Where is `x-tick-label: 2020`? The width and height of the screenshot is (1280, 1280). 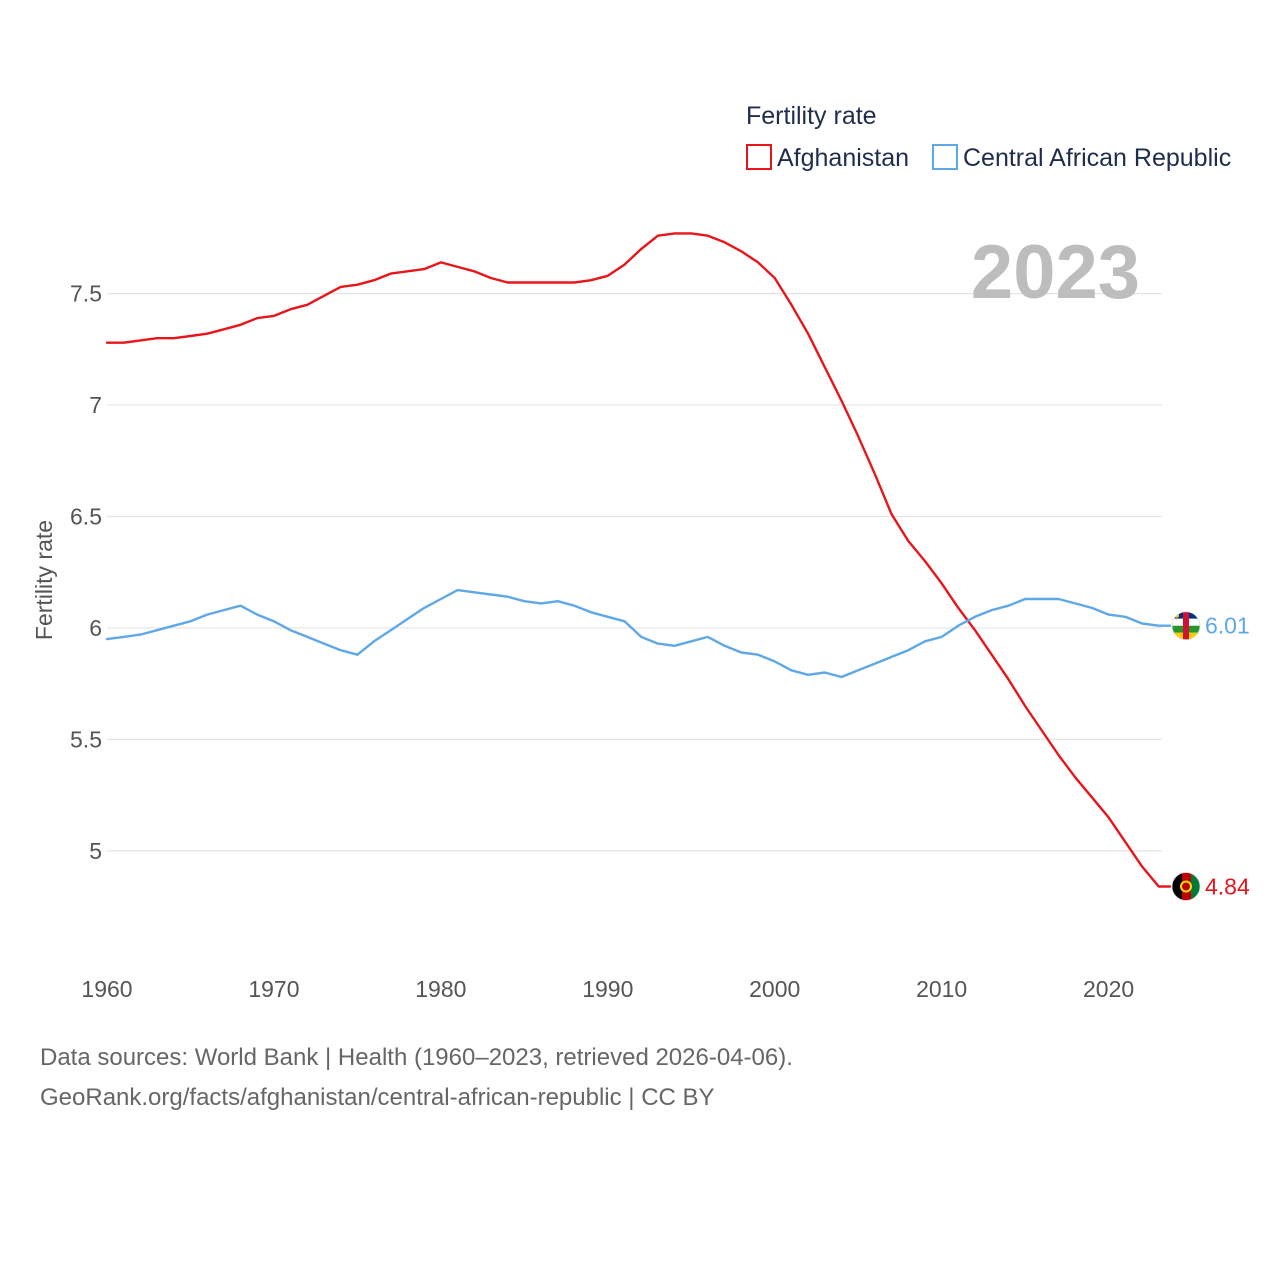 x-tick-label: 2020 is located at coordinates (1108, 989).